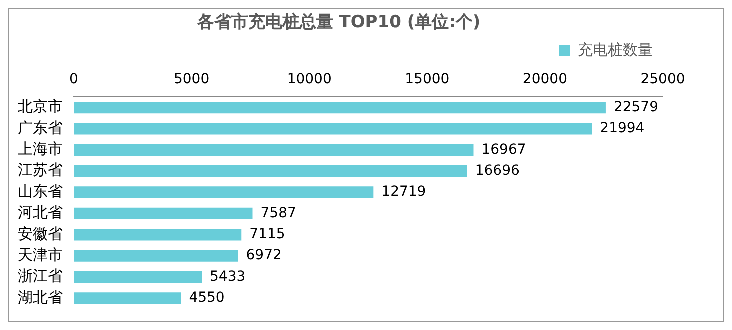 The height and width of the screenshot is (330, 732). I want to click on y-tick-label: 浙江省, so click(40, 276).